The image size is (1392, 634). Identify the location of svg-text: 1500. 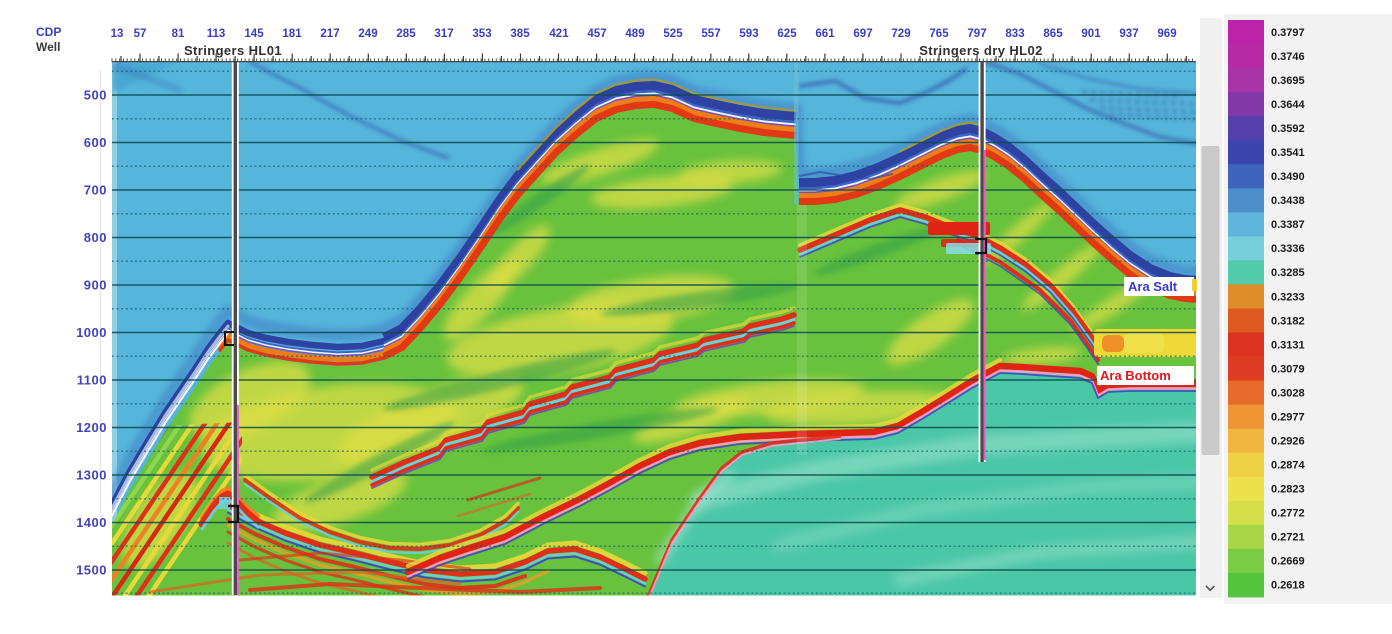
(91, 570).